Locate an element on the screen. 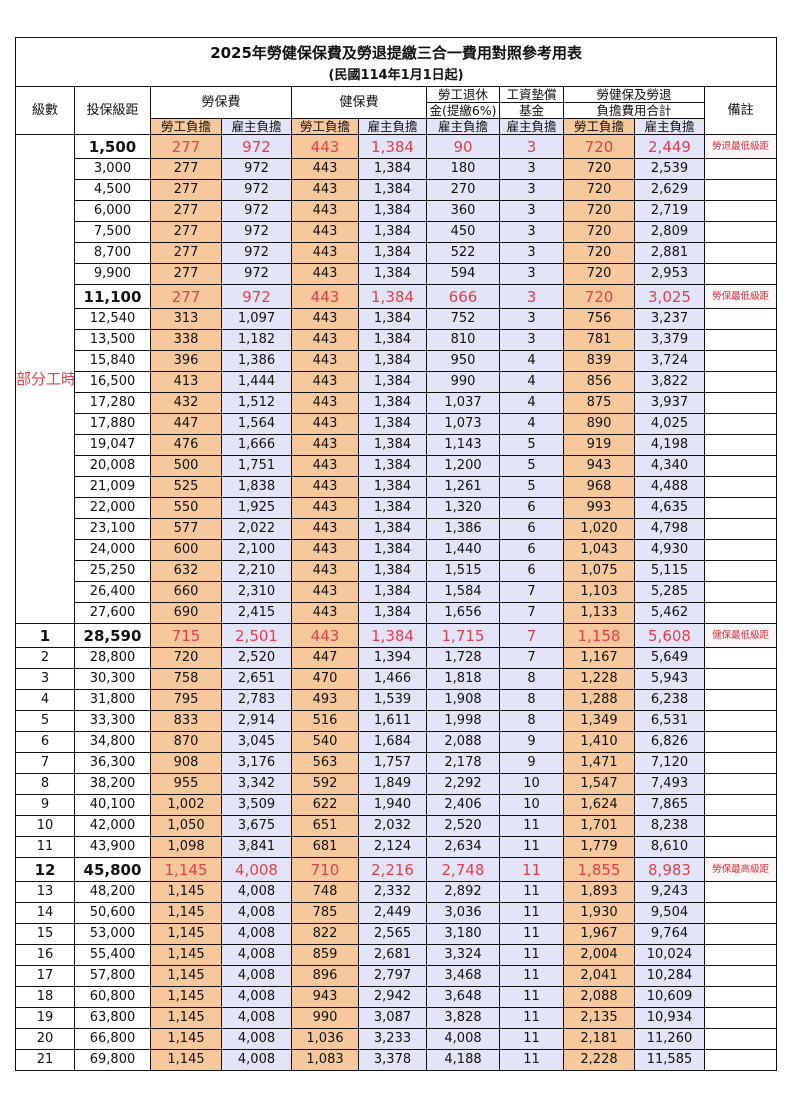 This screenshot has width=791, height=1120. total-employer-cell: 11,260 is located at coordinates (669, 1039).